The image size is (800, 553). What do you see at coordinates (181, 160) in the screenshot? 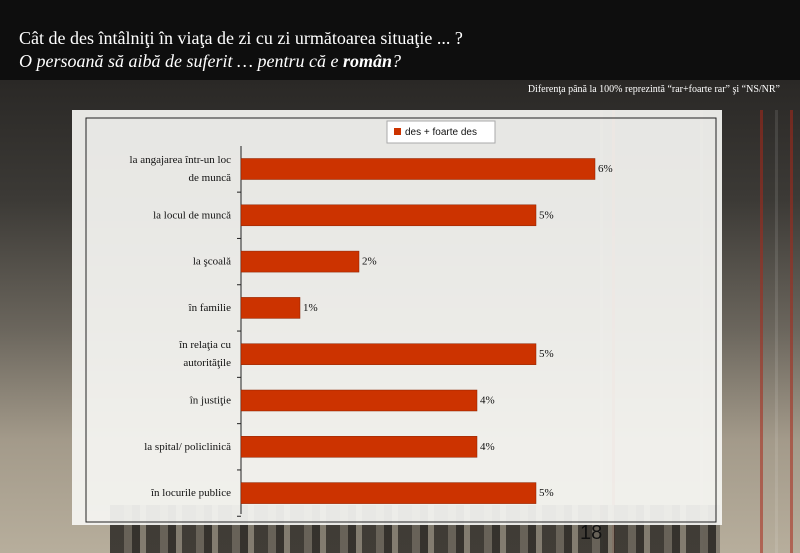
I see `category-label: la angajarea într-un loc` at bounding box center [181, 160].